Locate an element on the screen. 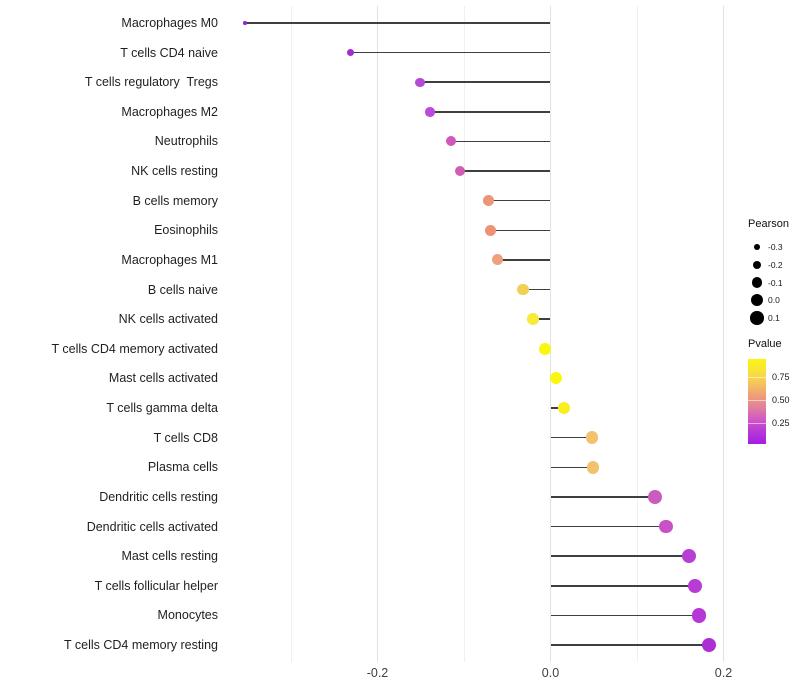 The width and height of the screenshot is (800, 700). row-label: Plasma cells is located at coordinates (182, 467).